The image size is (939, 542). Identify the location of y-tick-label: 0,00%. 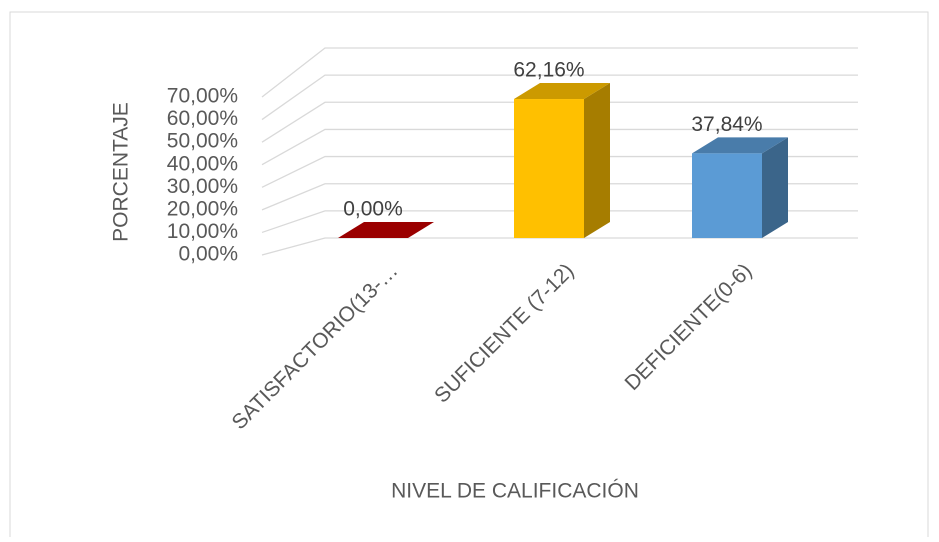
(208, 254).